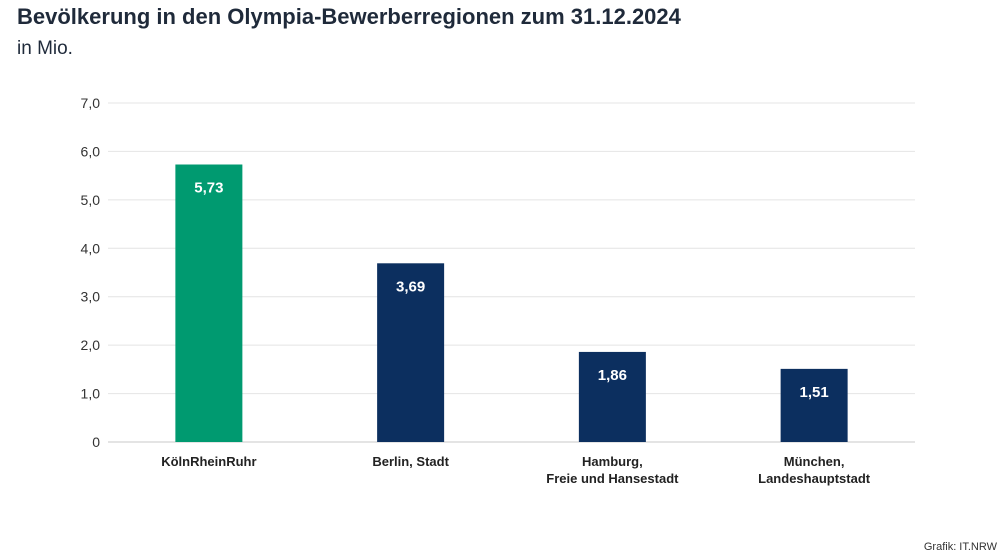 The width and height of the screenshot is (999, 559). What do you see at coordinates (960, 547) in the screenshot?
I see `source-credit: Grafik: IT.NRW` at bounding box center [960, 547].